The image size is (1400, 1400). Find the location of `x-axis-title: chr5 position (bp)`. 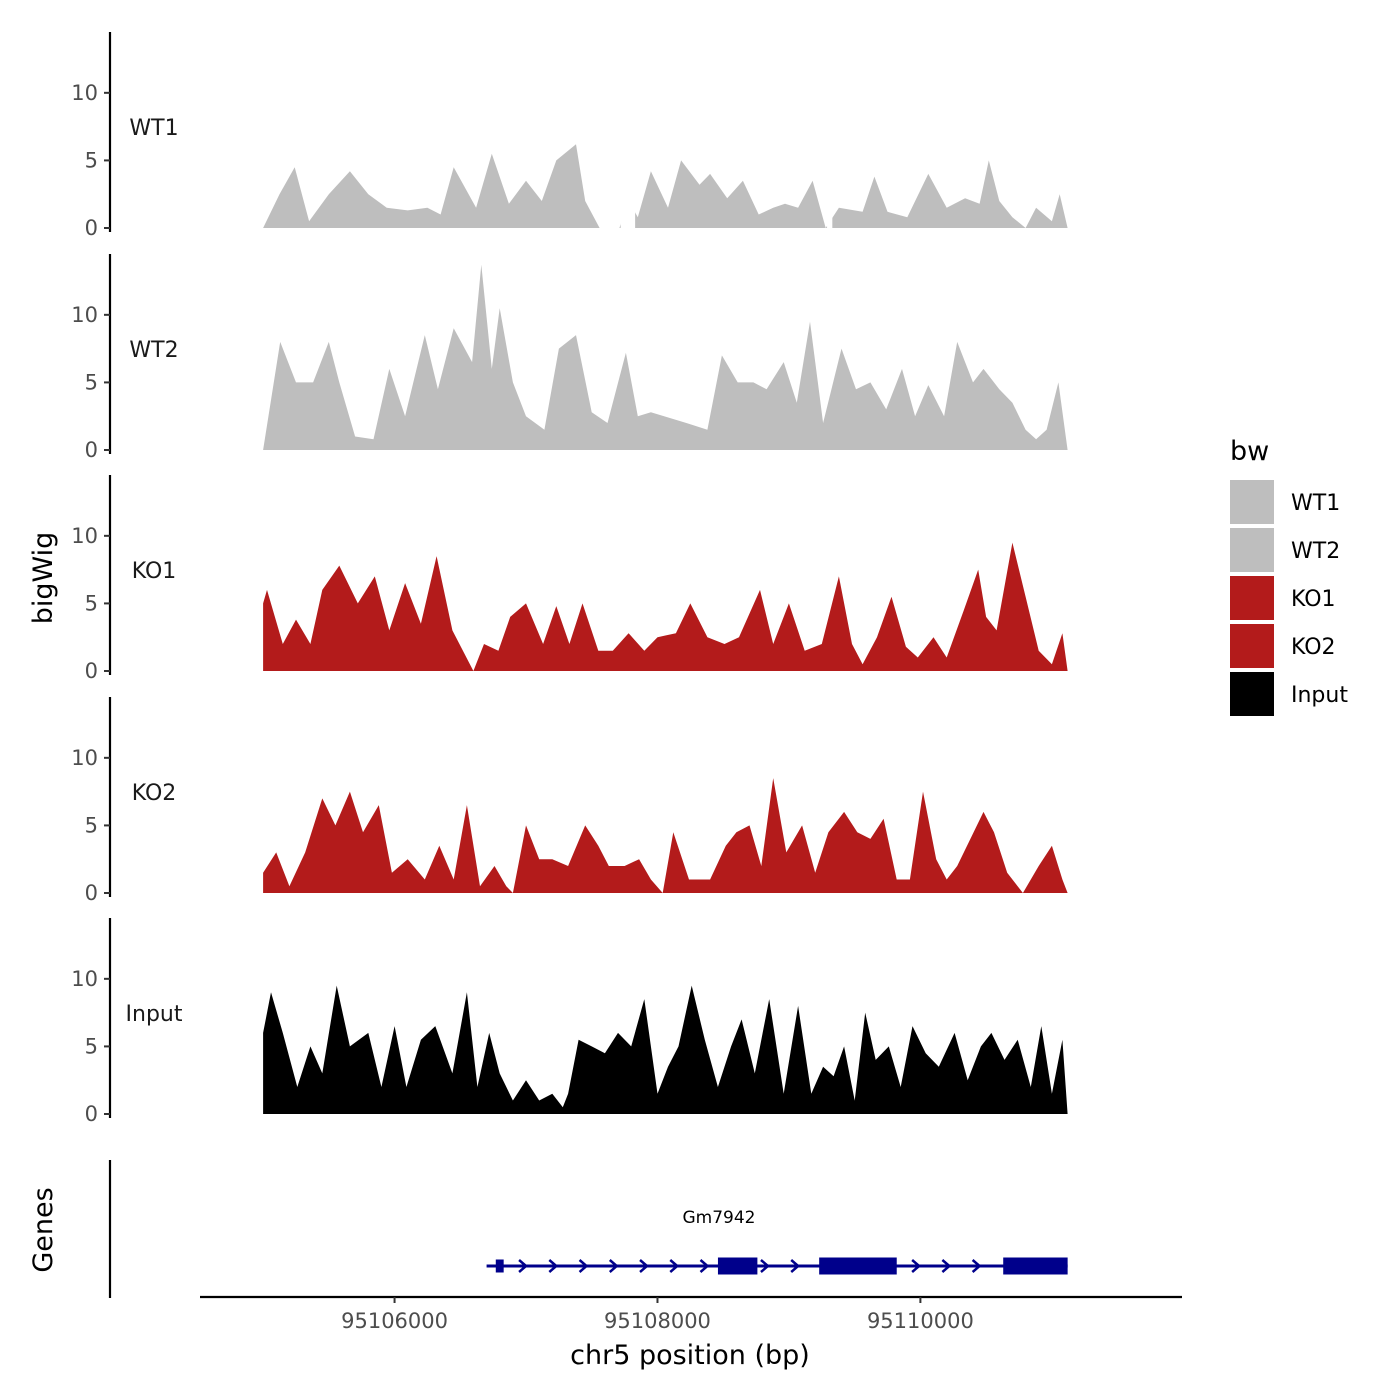

x-axis-title: chr5 position (bp) is located at coordinates (690, 1355).